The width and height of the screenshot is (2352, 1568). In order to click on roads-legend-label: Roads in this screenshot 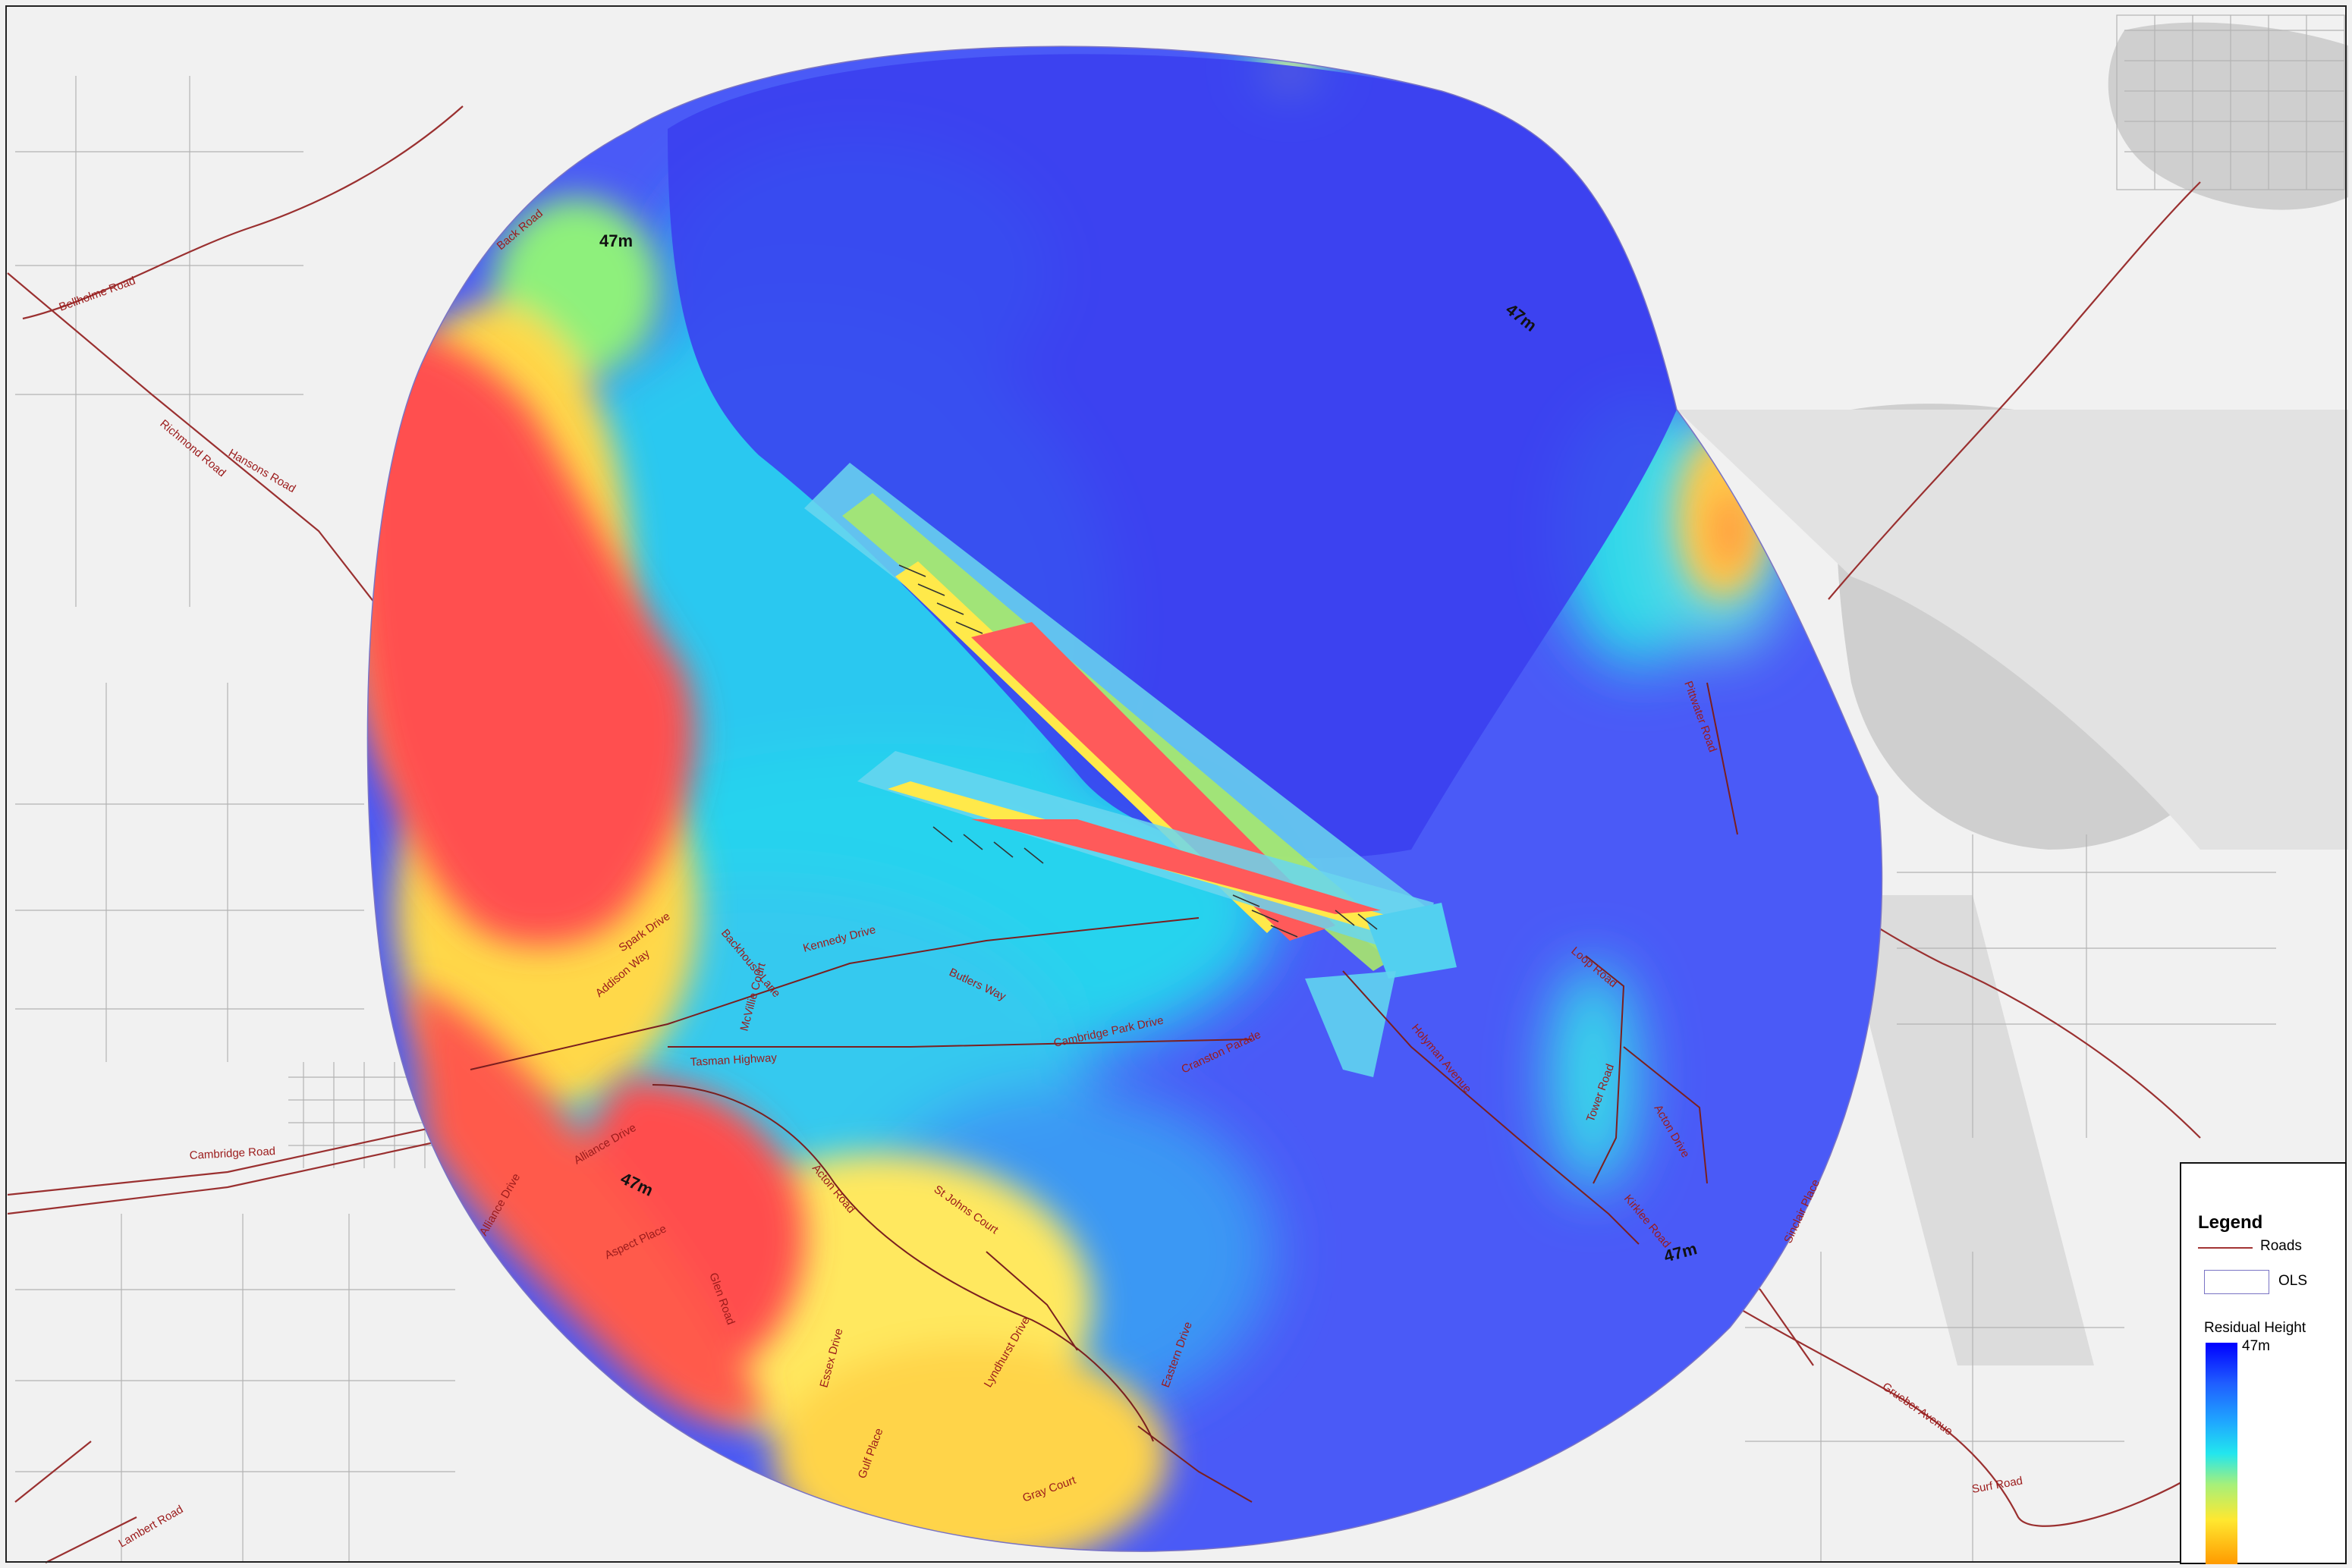, I will do `click(2281, 1246)`.